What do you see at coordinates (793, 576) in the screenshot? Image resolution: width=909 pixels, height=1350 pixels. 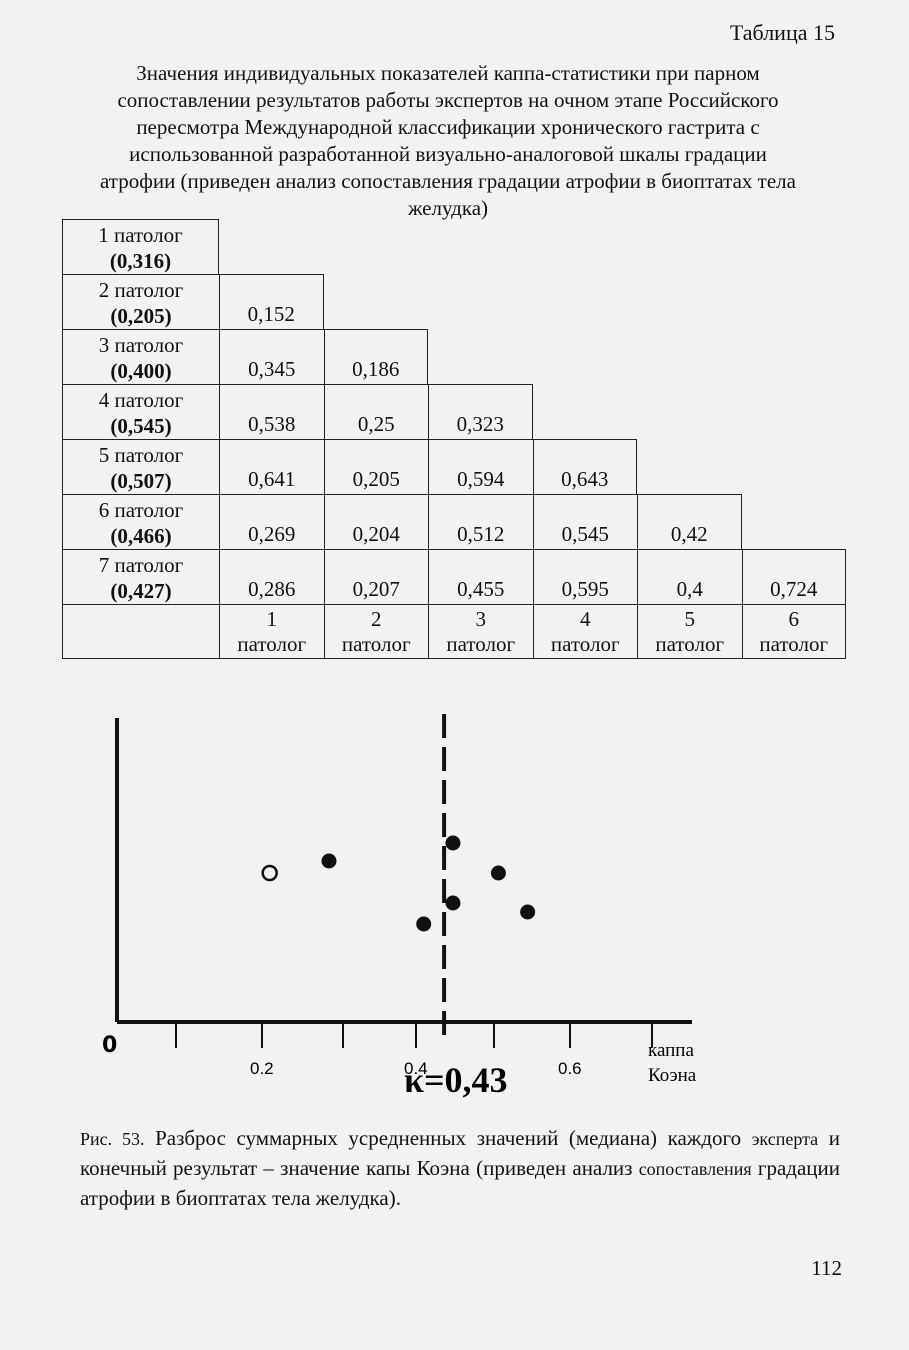 I see `kappa-value-cell: 0,724` at bounding box center [793, 576].